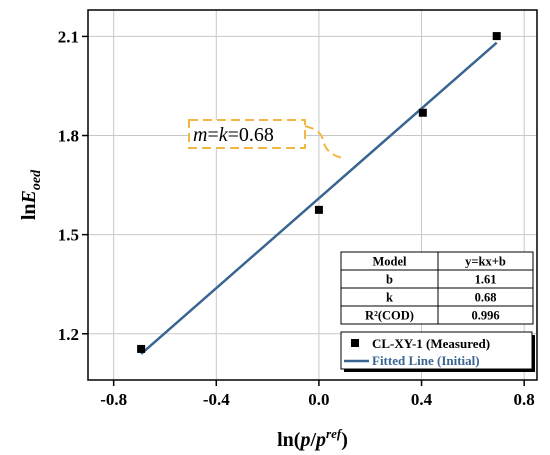  I want to click on x-title-sup: ref, so click(334, 433).